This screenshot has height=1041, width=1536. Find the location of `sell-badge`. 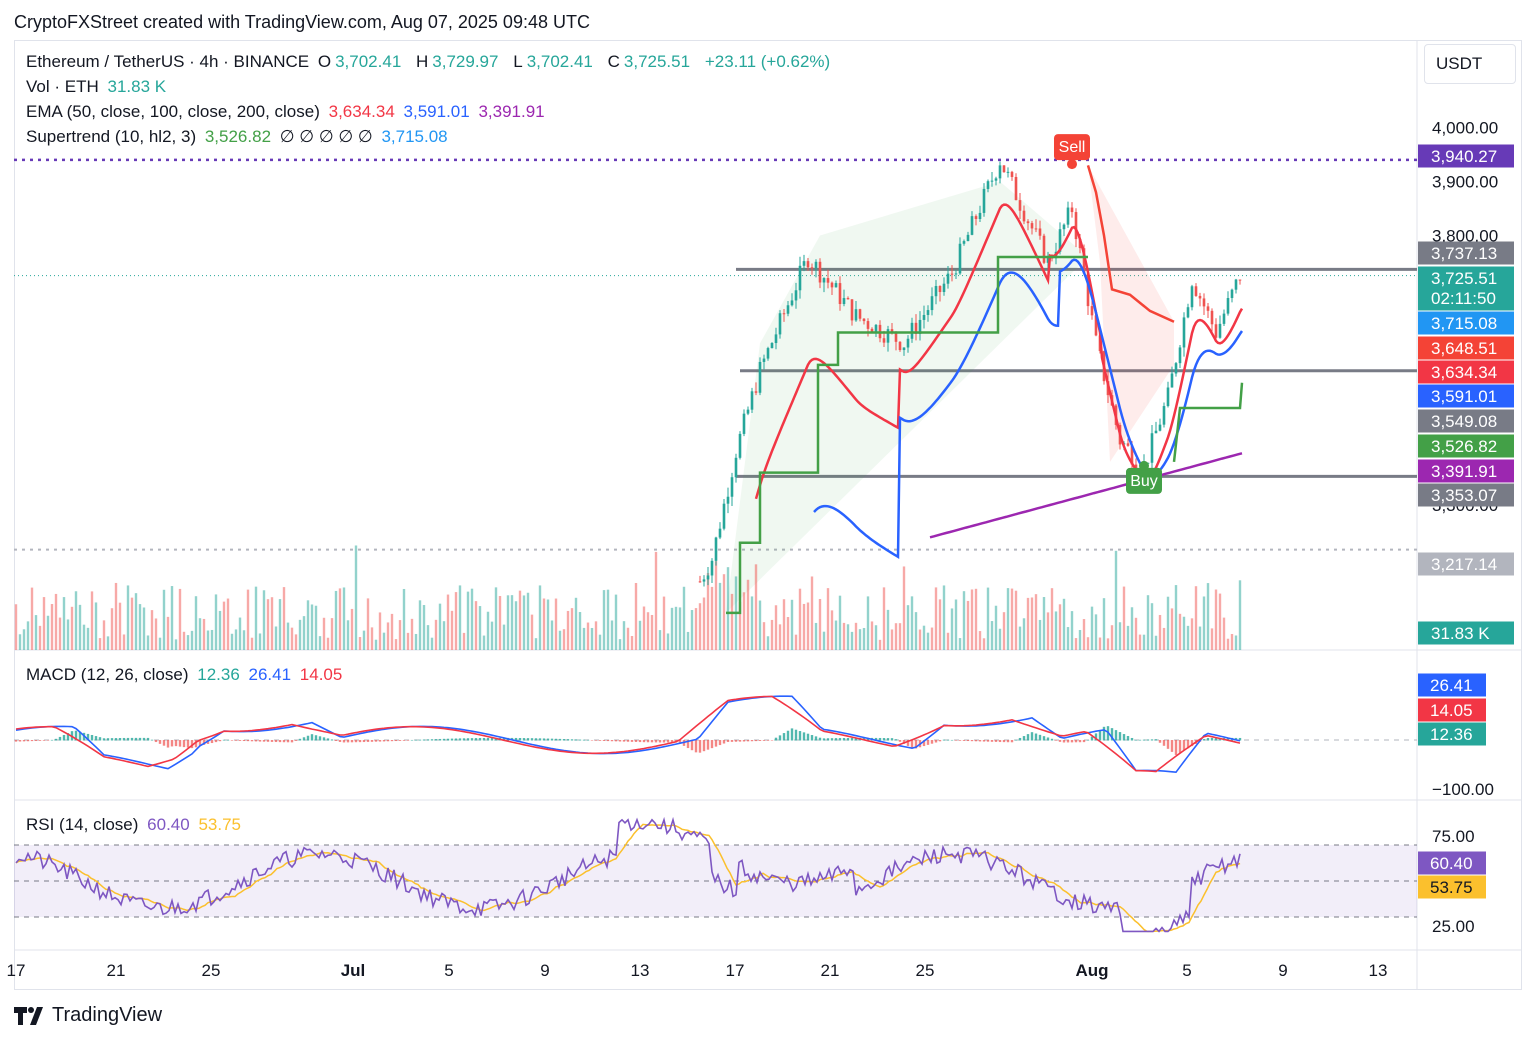

sell-badge is located at coordinates (1072, 147).